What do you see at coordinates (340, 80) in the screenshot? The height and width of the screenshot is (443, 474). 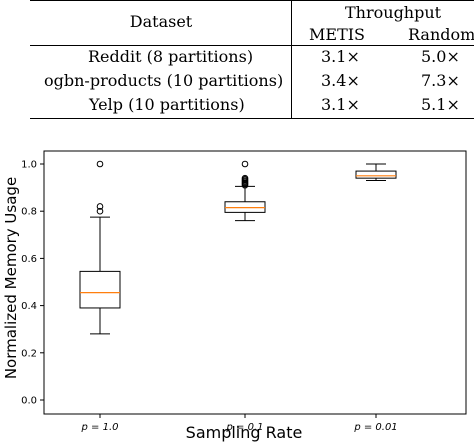 I see `table-row-metis: 3.4×` at bounding box center [340, 80].